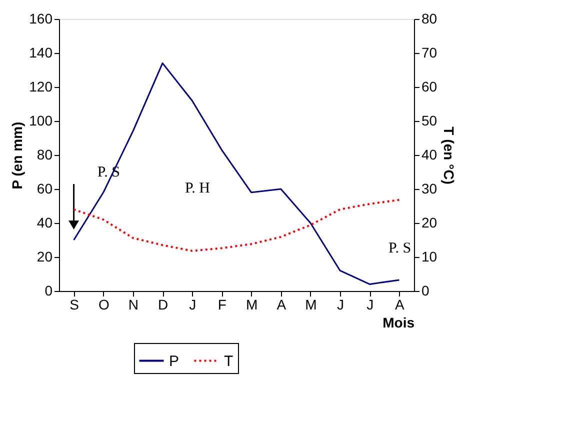  What do you see at coordinates (163, 304) in the screenshot?
I see `x-tick-label: D` at bounding box center [163, 304].